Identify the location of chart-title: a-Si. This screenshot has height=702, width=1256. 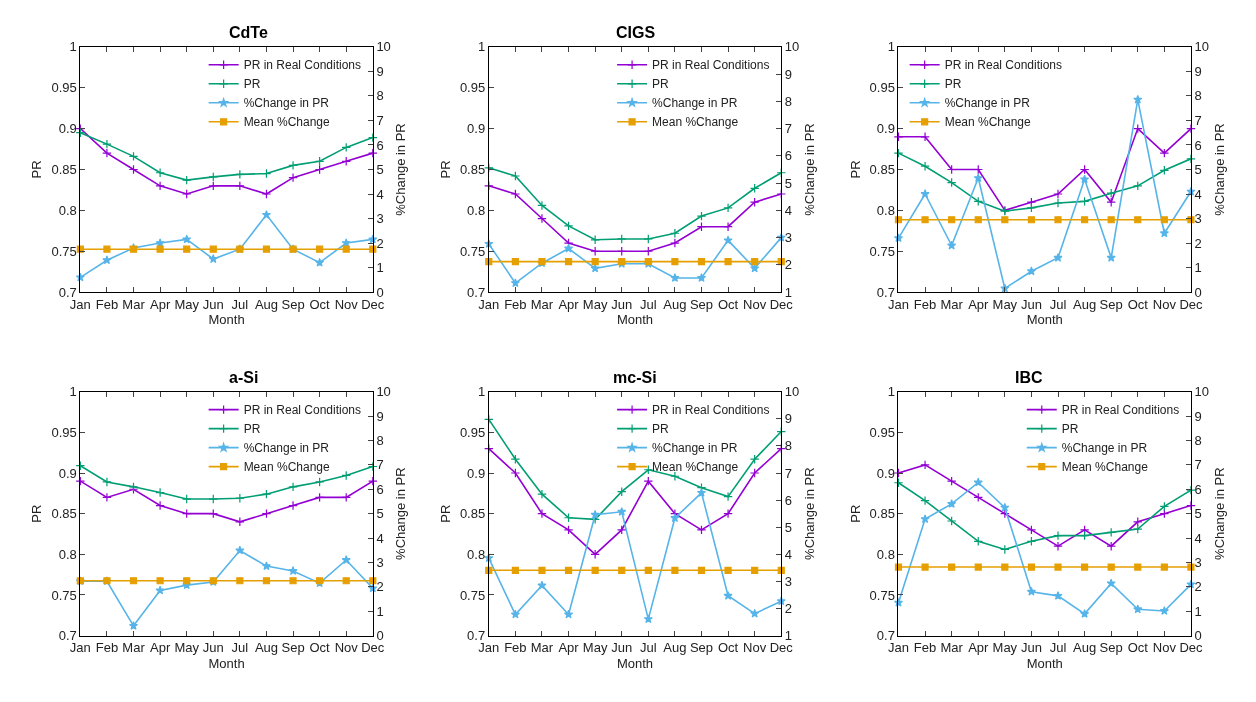
(244, 377).